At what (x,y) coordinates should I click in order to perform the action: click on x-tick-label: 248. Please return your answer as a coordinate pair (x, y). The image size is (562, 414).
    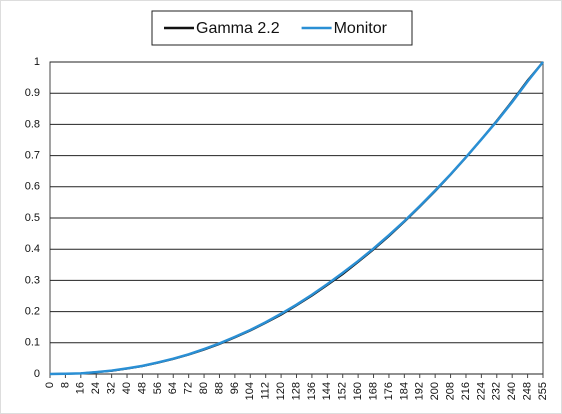
    Looking at the image, I should click on (528, 391).